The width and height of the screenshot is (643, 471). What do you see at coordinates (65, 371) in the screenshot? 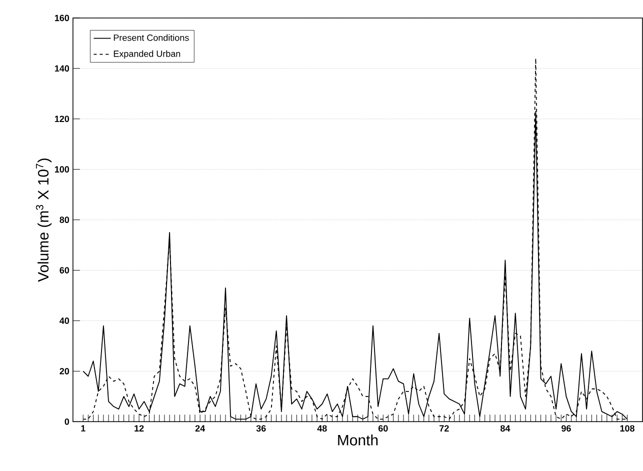
I see `y-tick-label: 20` at bounding box center [65, 371].